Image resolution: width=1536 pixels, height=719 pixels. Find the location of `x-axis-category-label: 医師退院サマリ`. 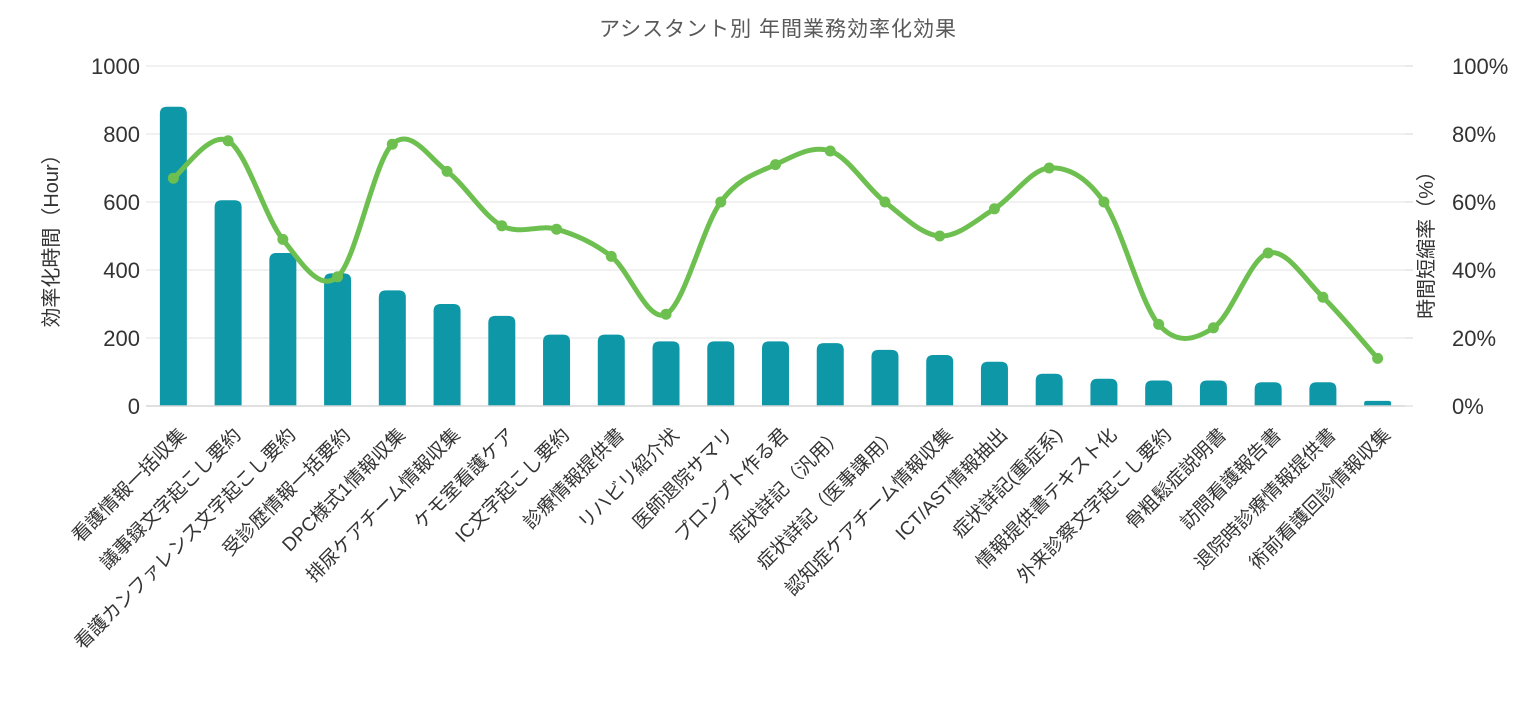

x-axis-category-label: 医師退院サマリ is located at coordinates (684, 479).